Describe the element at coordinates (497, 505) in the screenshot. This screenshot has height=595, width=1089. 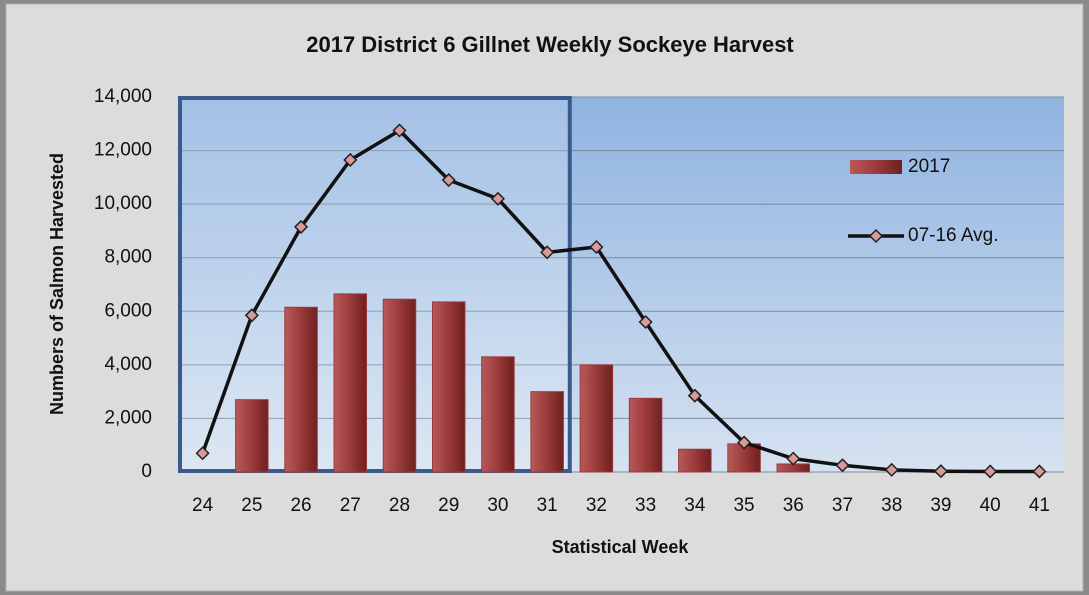
I see `x-tick-label: 30` at that location.